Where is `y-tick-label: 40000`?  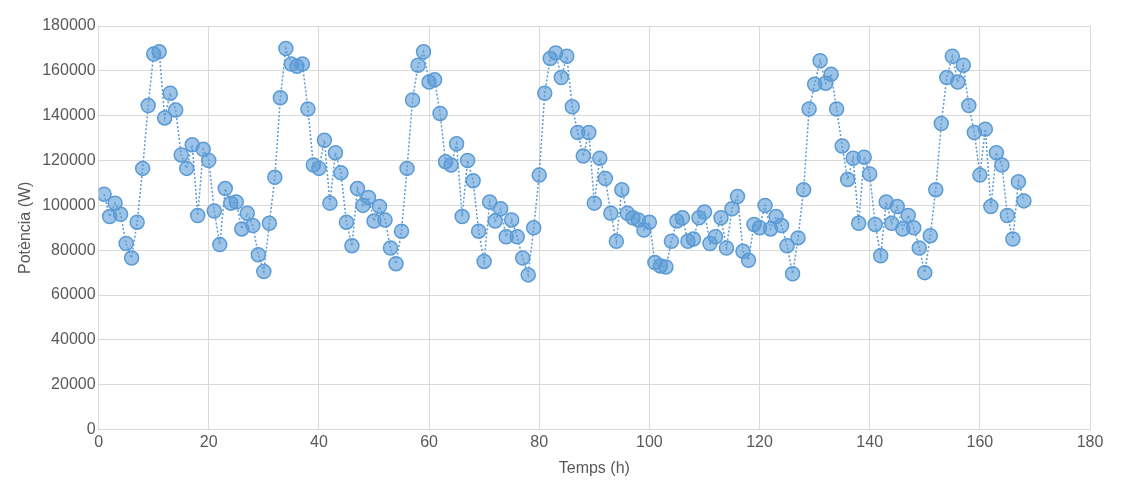
y-tick-label: 40000 is located at coordinates (73, 339).